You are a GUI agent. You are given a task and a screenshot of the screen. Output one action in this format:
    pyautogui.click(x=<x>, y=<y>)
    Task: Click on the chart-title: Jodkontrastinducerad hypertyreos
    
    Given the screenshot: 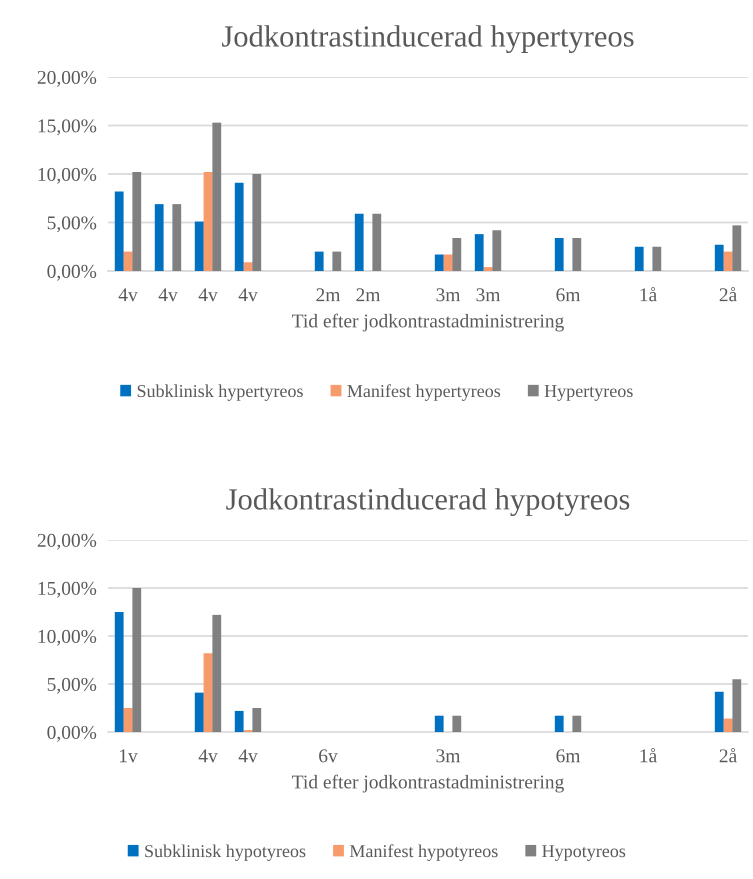 What is the action you would take?
    pyautogui.click(x=428, y=39)
    